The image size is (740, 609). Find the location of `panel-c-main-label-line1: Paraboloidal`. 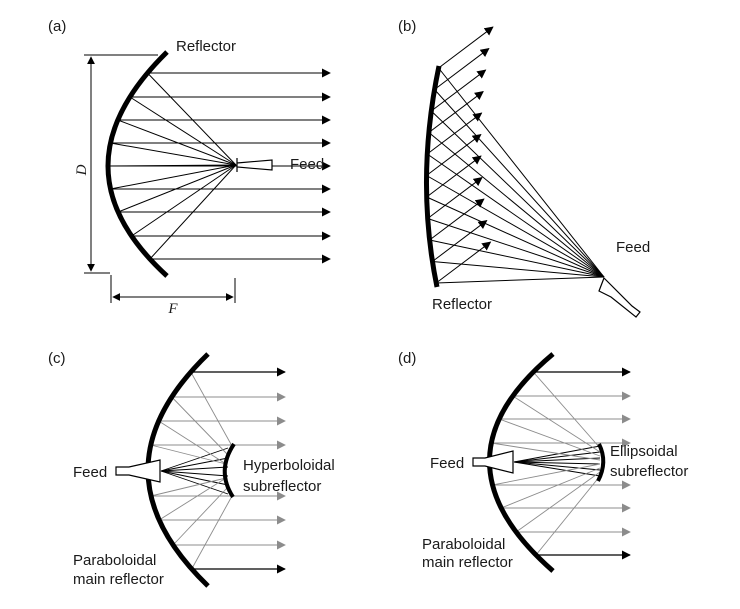

panel-c-main-label-line1: Paraboloidal is located at coordinates (114, 560).